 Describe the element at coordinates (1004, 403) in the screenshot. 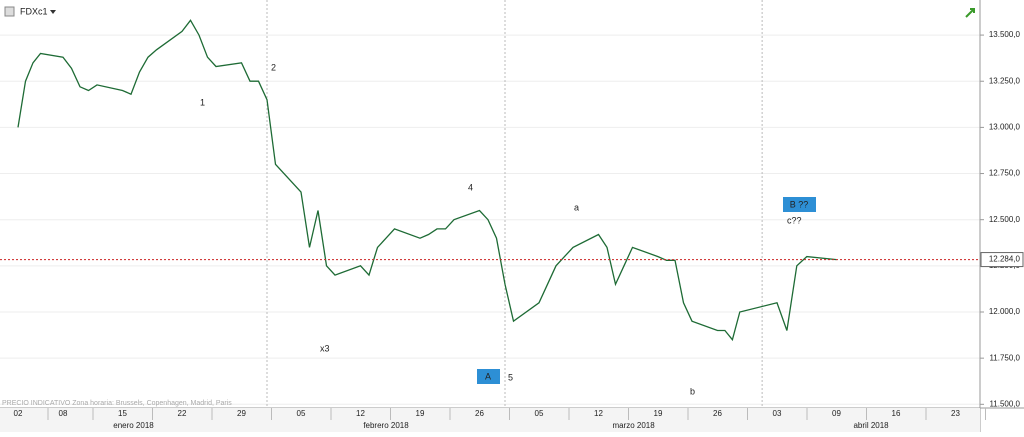

I see `y-tick-label: 11.500,0` at that location.